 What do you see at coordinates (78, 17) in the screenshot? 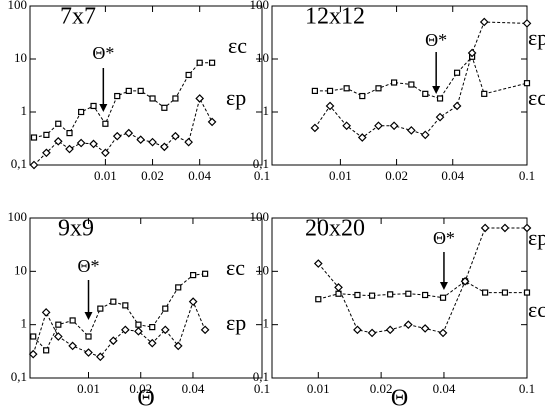
I see `panel-title: 7x7` at bounding box center [78, 17].